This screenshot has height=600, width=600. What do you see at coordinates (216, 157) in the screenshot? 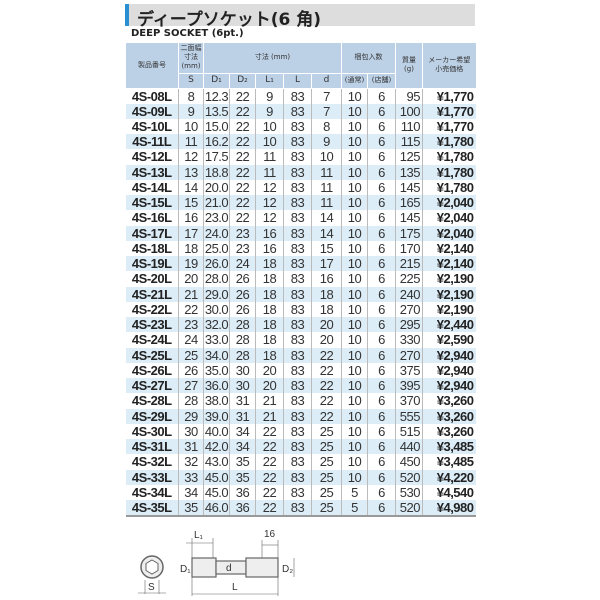
I see `cell-d1: 17.5` at bounding box center [216, 157].